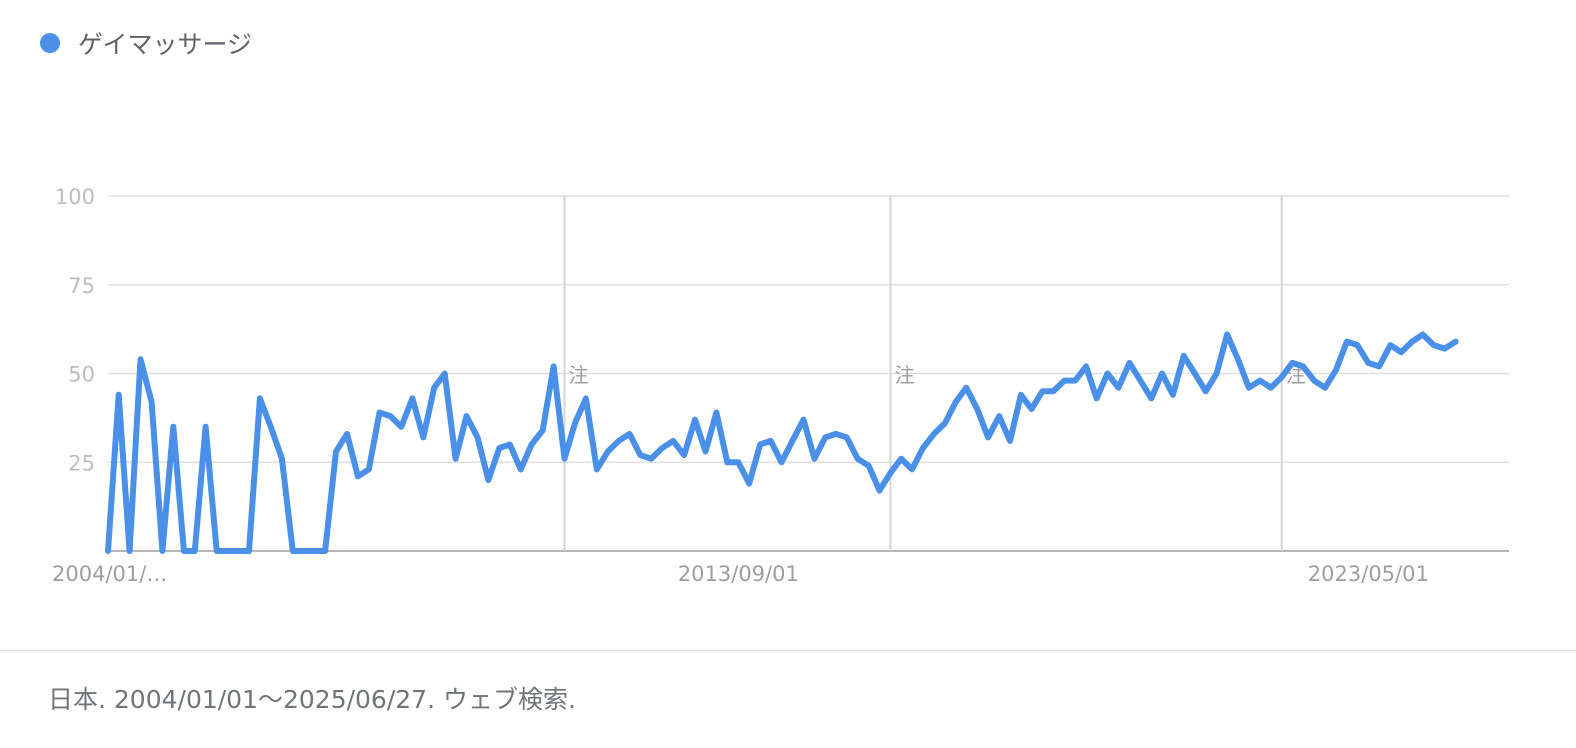  What do you see at coordinates (81, 286) in the screenshot?
I see `y-tick-label: 75` at bounding box center [81, 286].